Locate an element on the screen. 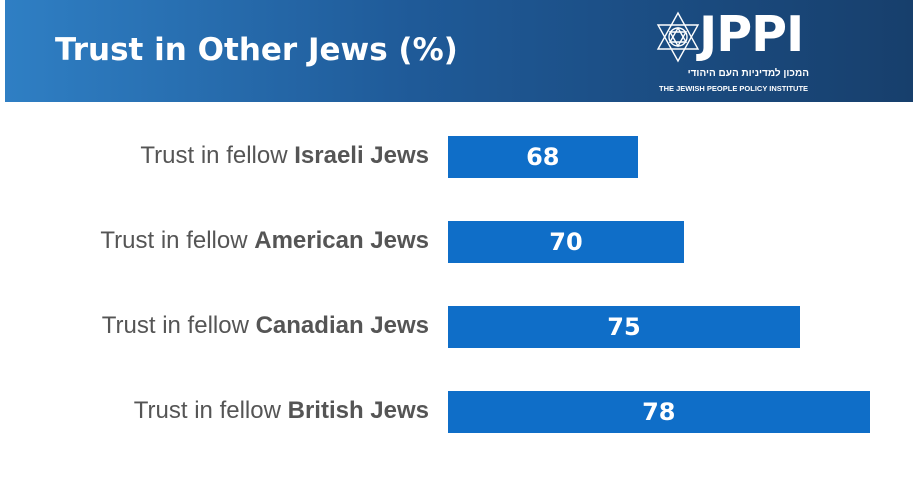 The width and height of the screenshot is (913, 486). category-label: Trust in fellow Israeli Jews is located at coordinates (219, 156).